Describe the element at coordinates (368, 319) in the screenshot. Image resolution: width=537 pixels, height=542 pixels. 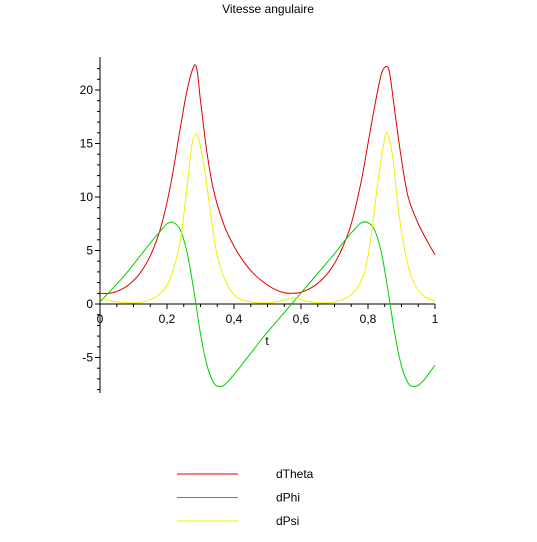
I see `x-tick-label: 0,8` at that location.